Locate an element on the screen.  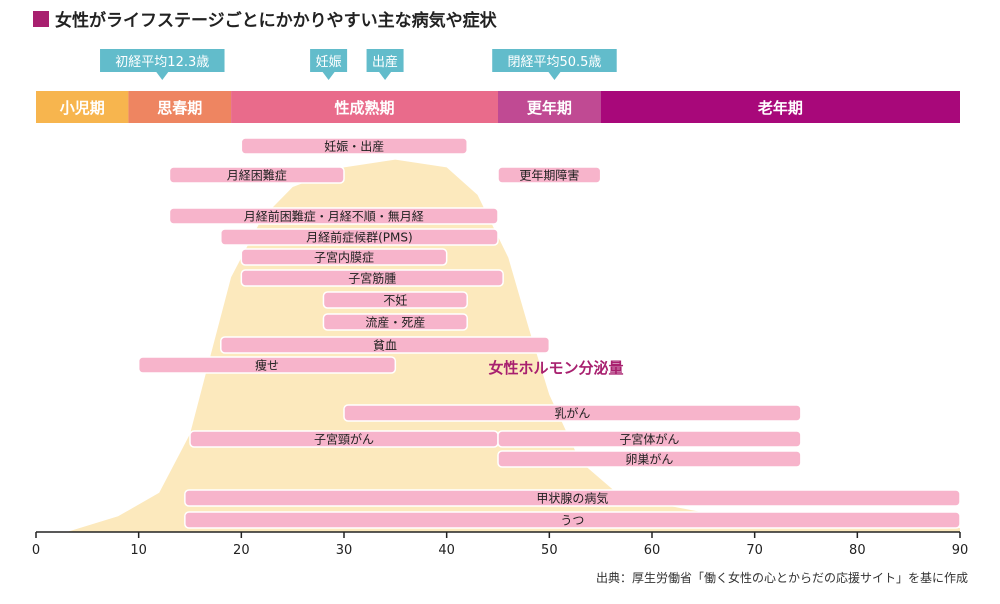
condition-label: 流産・死産 is located at coordinates (395, 322).